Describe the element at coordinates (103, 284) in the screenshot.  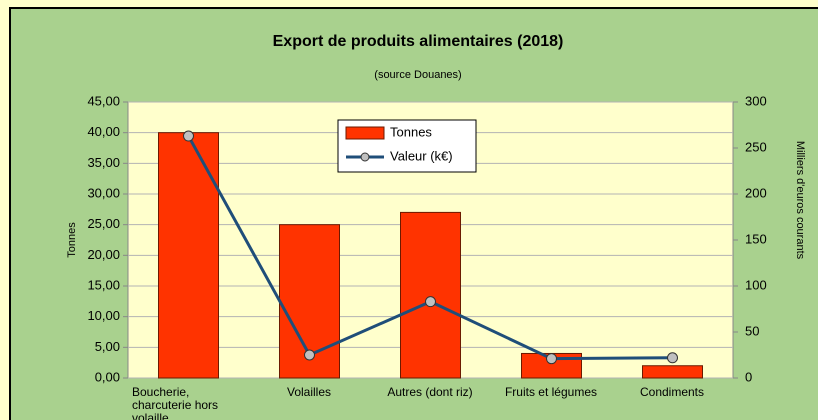
I see `y-tick-label: 15,00` at that location.